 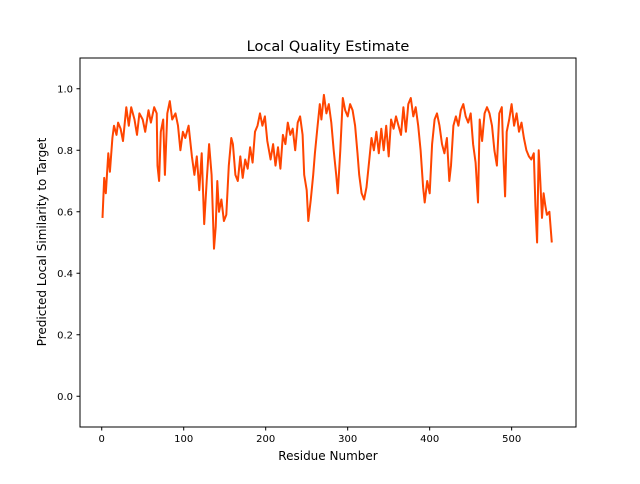 What do you see at coordinates (68, 243) in the screenshot?
I see `y-axis: 0.0 0.2 0.4 0.6 0.8 1.0` at bounding box center [68, 243].